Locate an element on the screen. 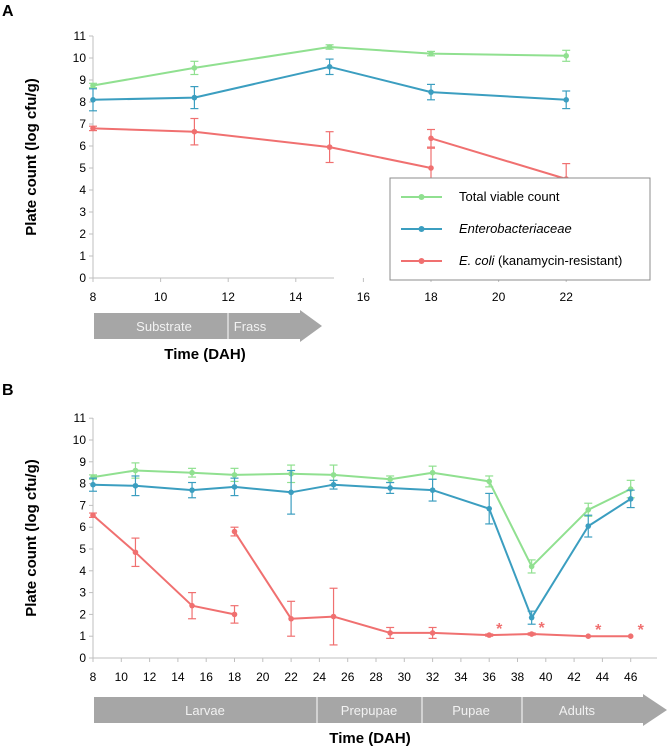 This screenshot has height=753, width=669. panel-b-x-axis-label: Time (DAH) is located at coordinates (369, 738).